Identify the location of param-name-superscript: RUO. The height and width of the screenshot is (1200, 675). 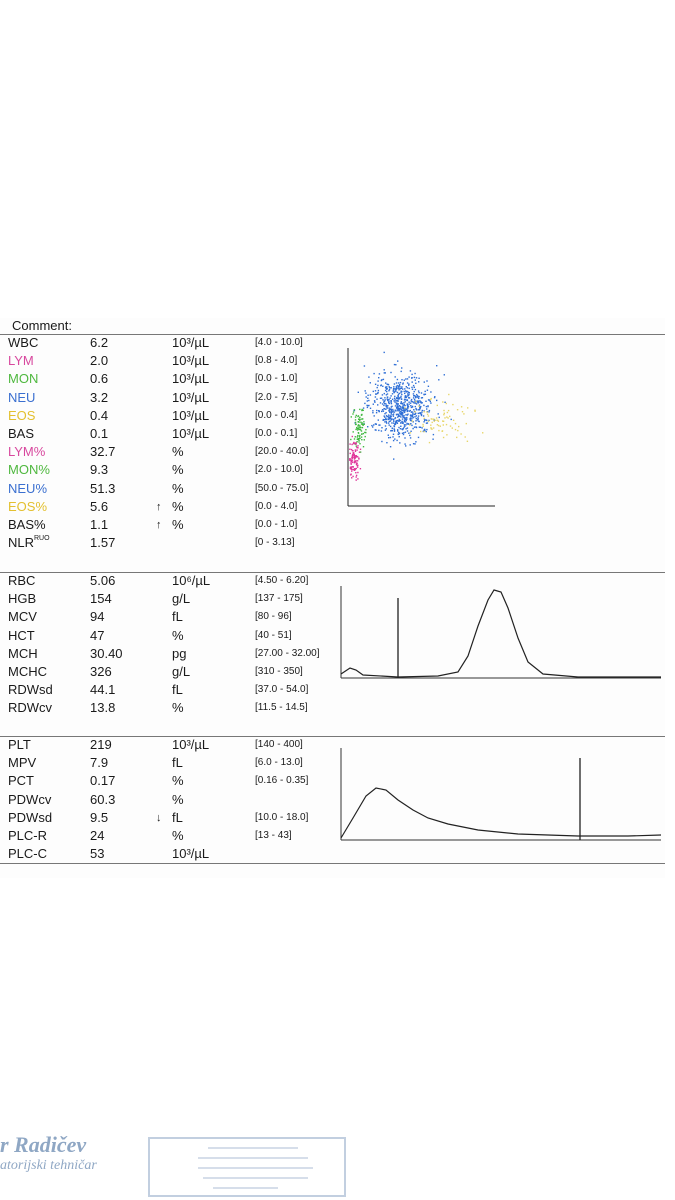
(42, 539).